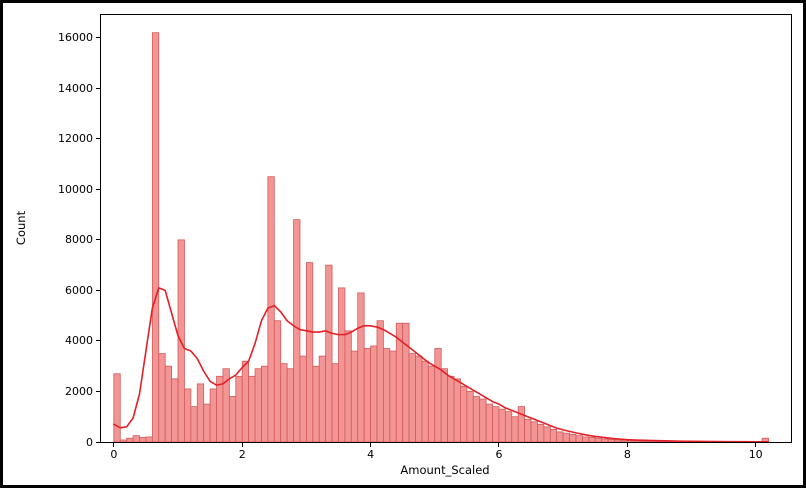  Describe the element at coordinates (79, 341) in the screenshot. I see `y-tick-label: 4000` at that location.